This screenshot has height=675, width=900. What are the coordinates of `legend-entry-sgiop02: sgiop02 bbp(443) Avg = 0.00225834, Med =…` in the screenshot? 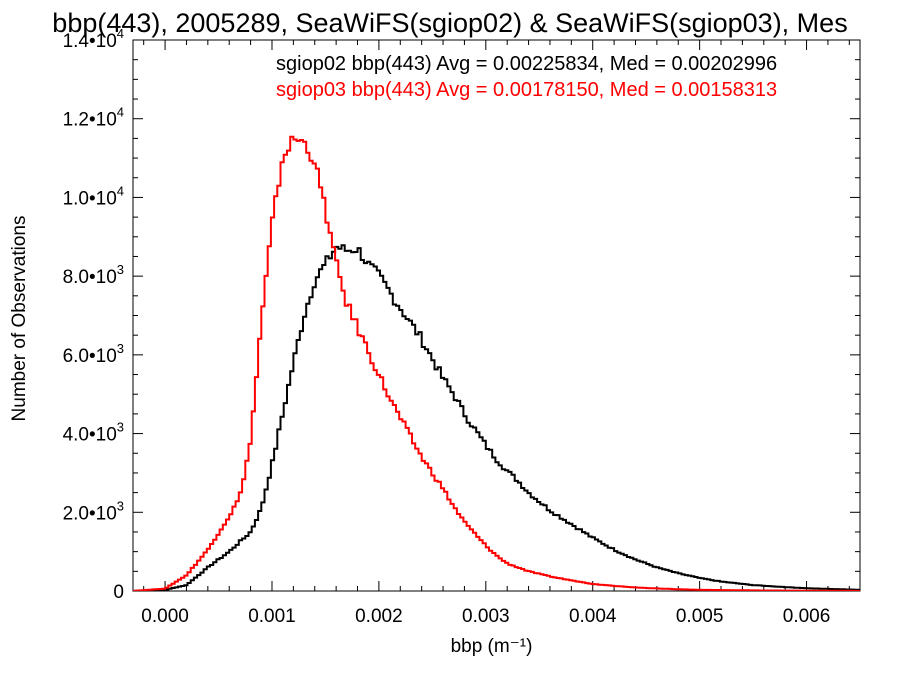 It's located at (526, 64).